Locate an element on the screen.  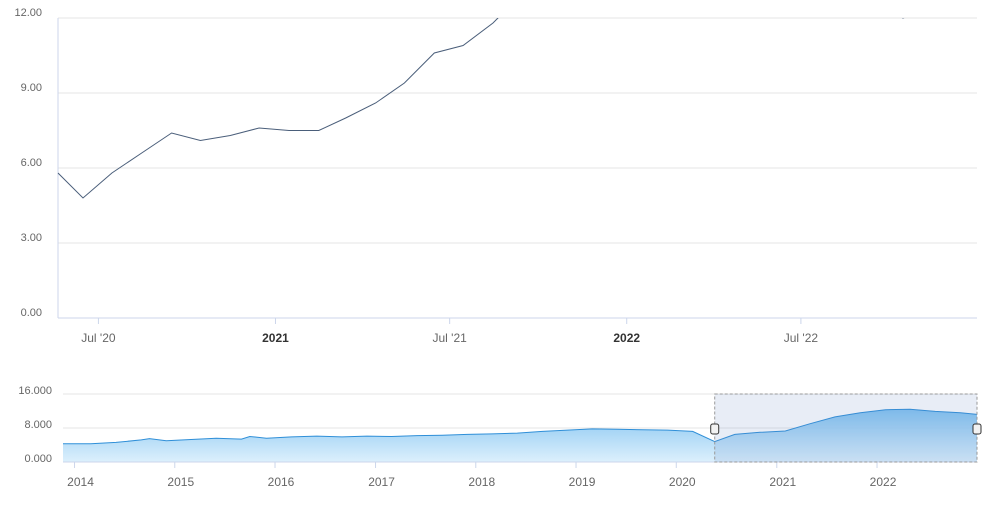
main-y-tick-label: 0.00 is located at coordinates (31, 313).